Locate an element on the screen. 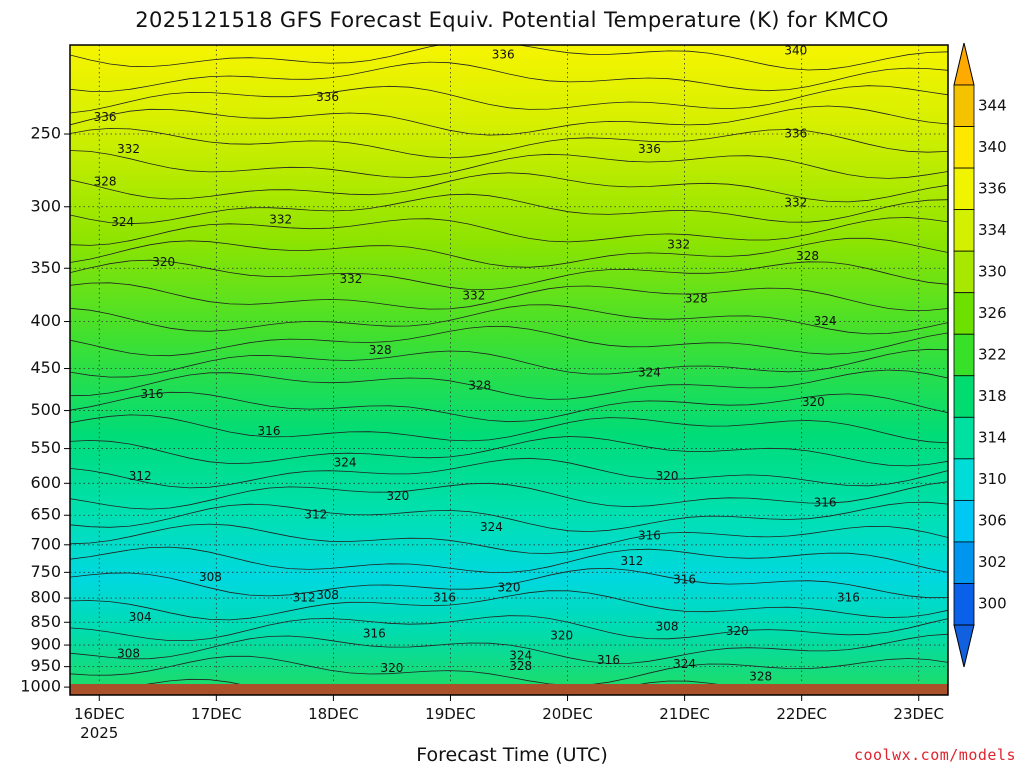  x-tick-label: 20DEC is located at coordinates (567, 714).